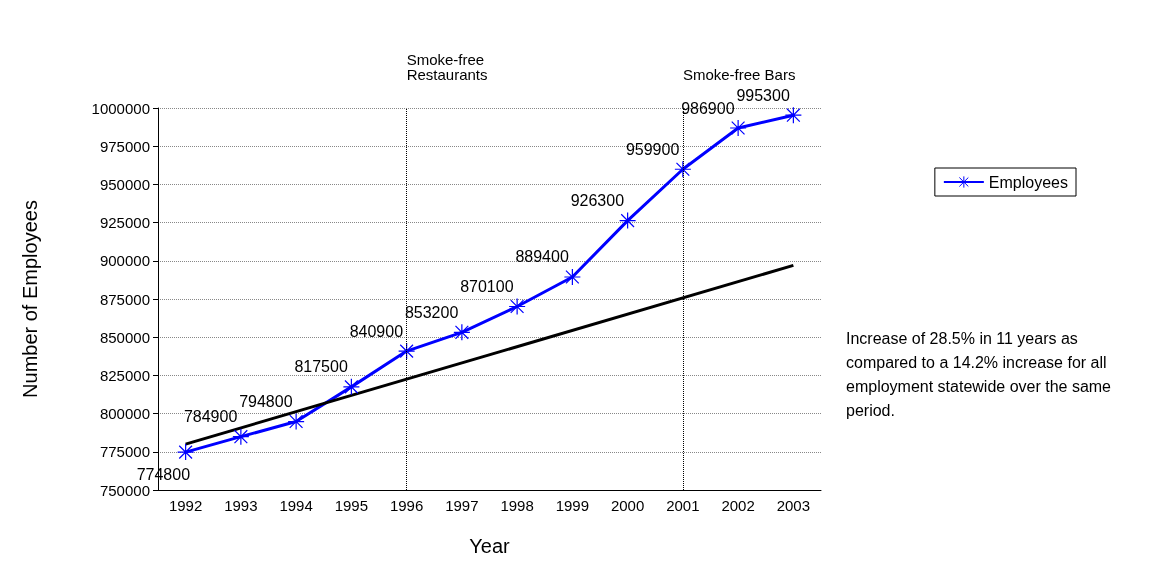 The width and height of the screenshot is (1154, 584). Describe the element at coordinates (627, 505) in the screenshot. I see `x-tick-label: 2000` at that location.